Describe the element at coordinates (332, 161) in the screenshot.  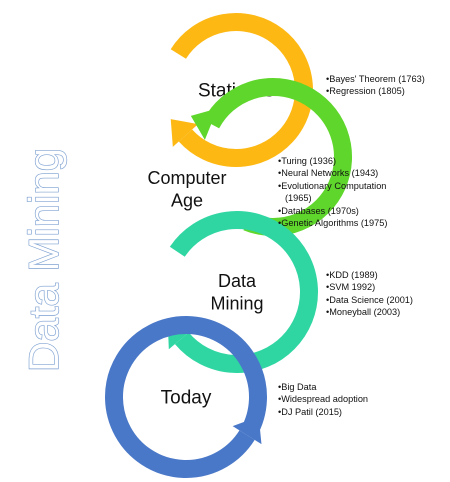
I see `bullet-item: Turing (1936)` at that location.